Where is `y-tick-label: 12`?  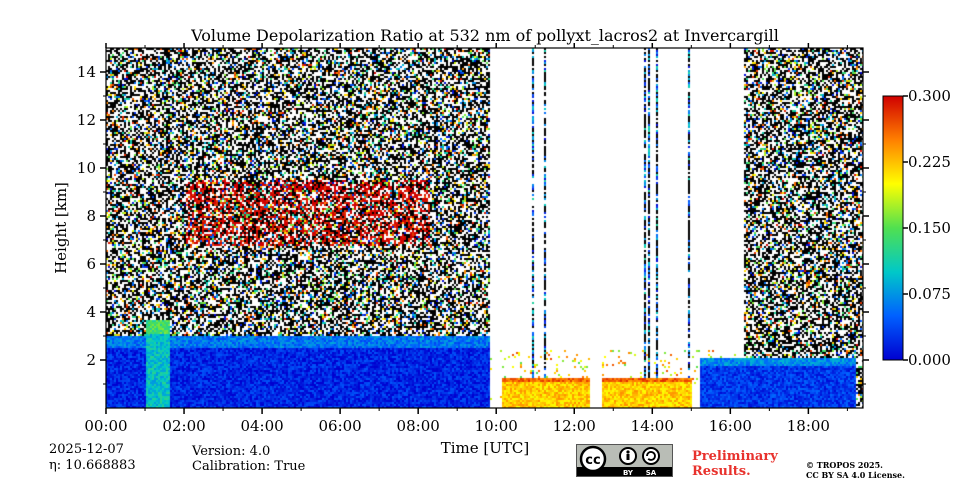
y-tick-label: 12 is located at coordinates (86, 120).